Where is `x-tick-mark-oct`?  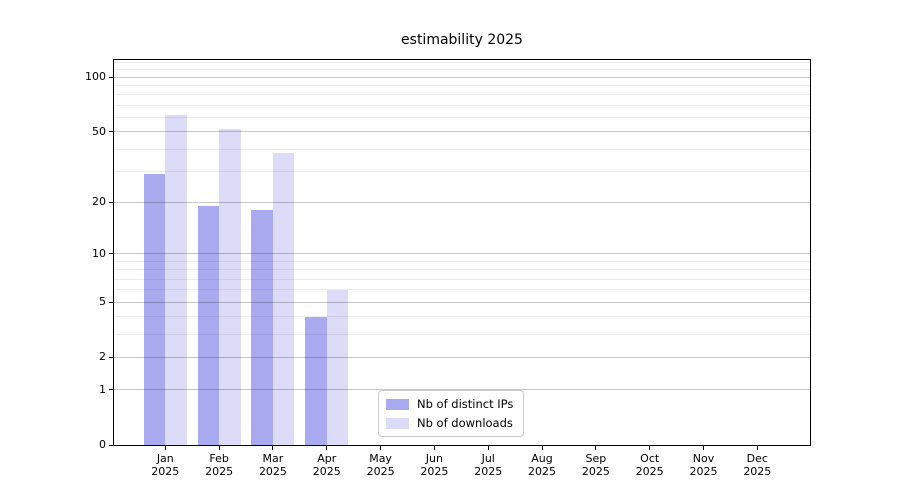
x-tick-mark-oct is located at coordinates (650, 448).